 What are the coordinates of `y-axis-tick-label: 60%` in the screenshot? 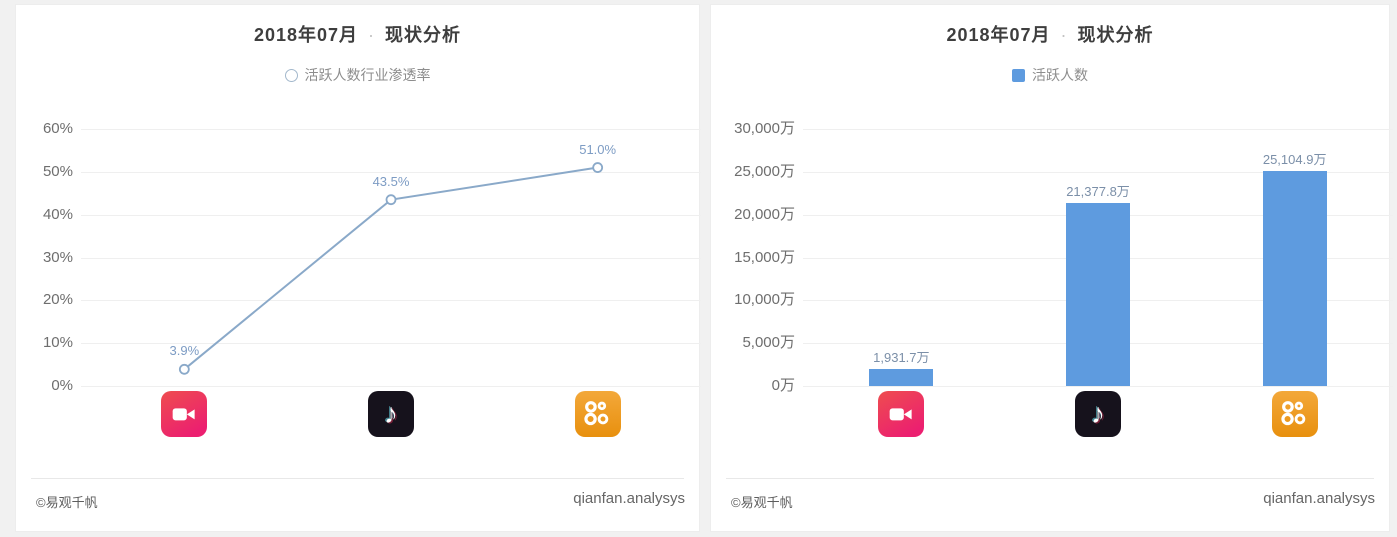 It's located at (57, 128).